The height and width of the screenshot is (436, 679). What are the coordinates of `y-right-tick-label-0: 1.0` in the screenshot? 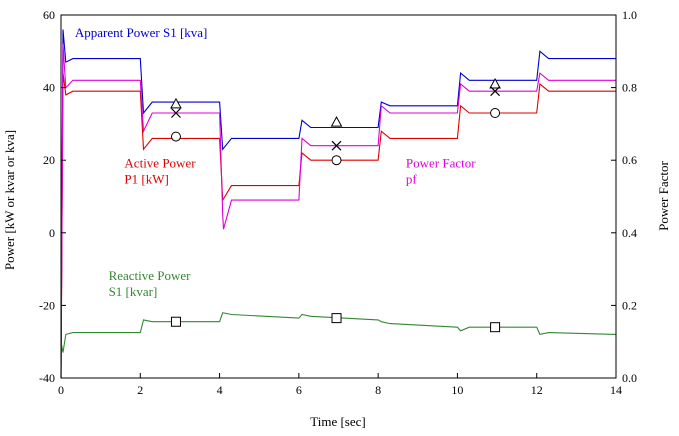 It's located at (629, 15).